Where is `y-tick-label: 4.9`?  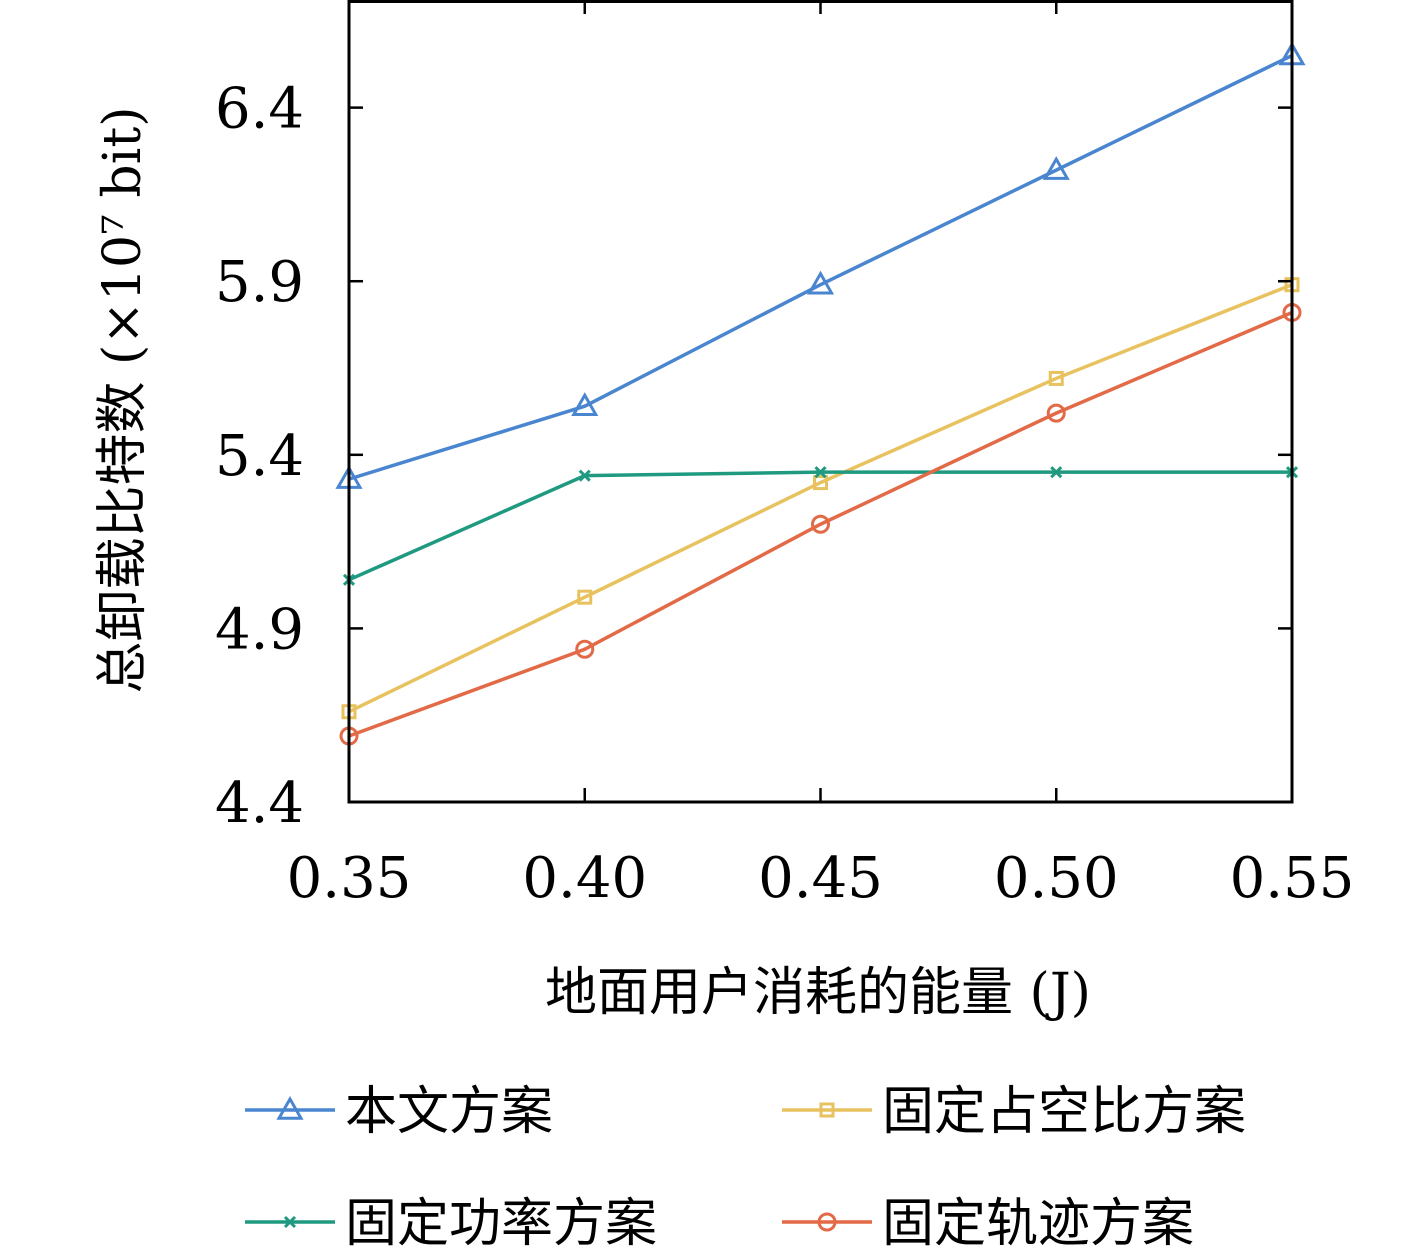
y-tick-label: 4.9 is located at coordinates (259, 629).